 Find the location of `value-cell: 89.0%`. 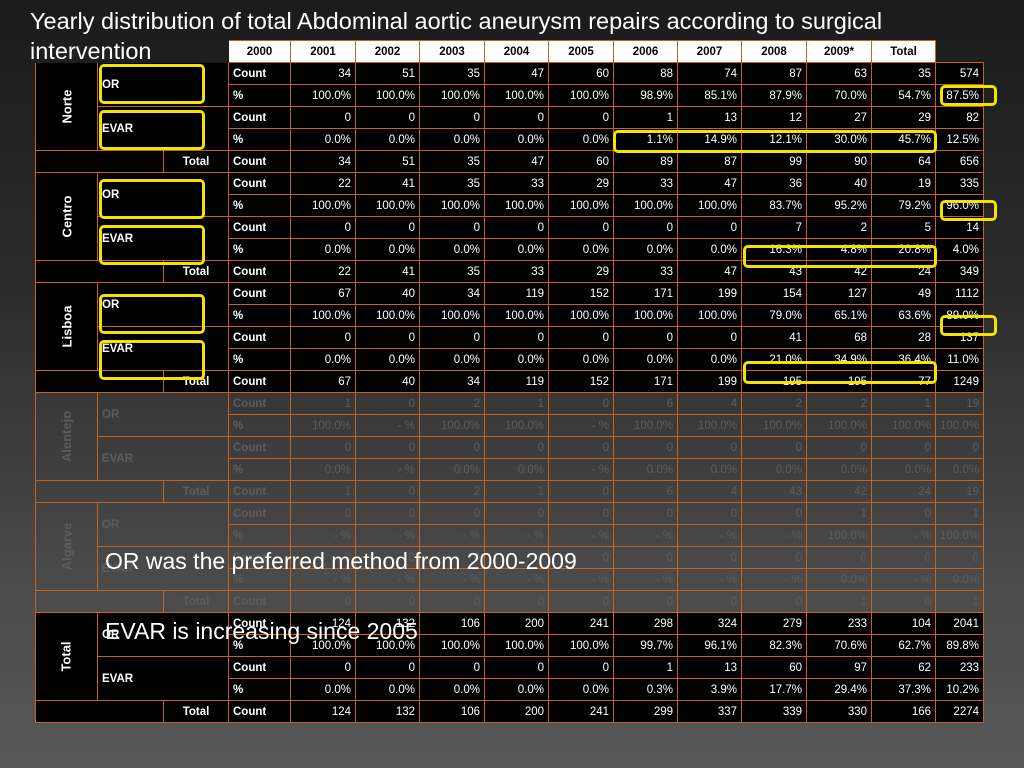

value-cell: 89.0% is located at coordinates (959, 315).